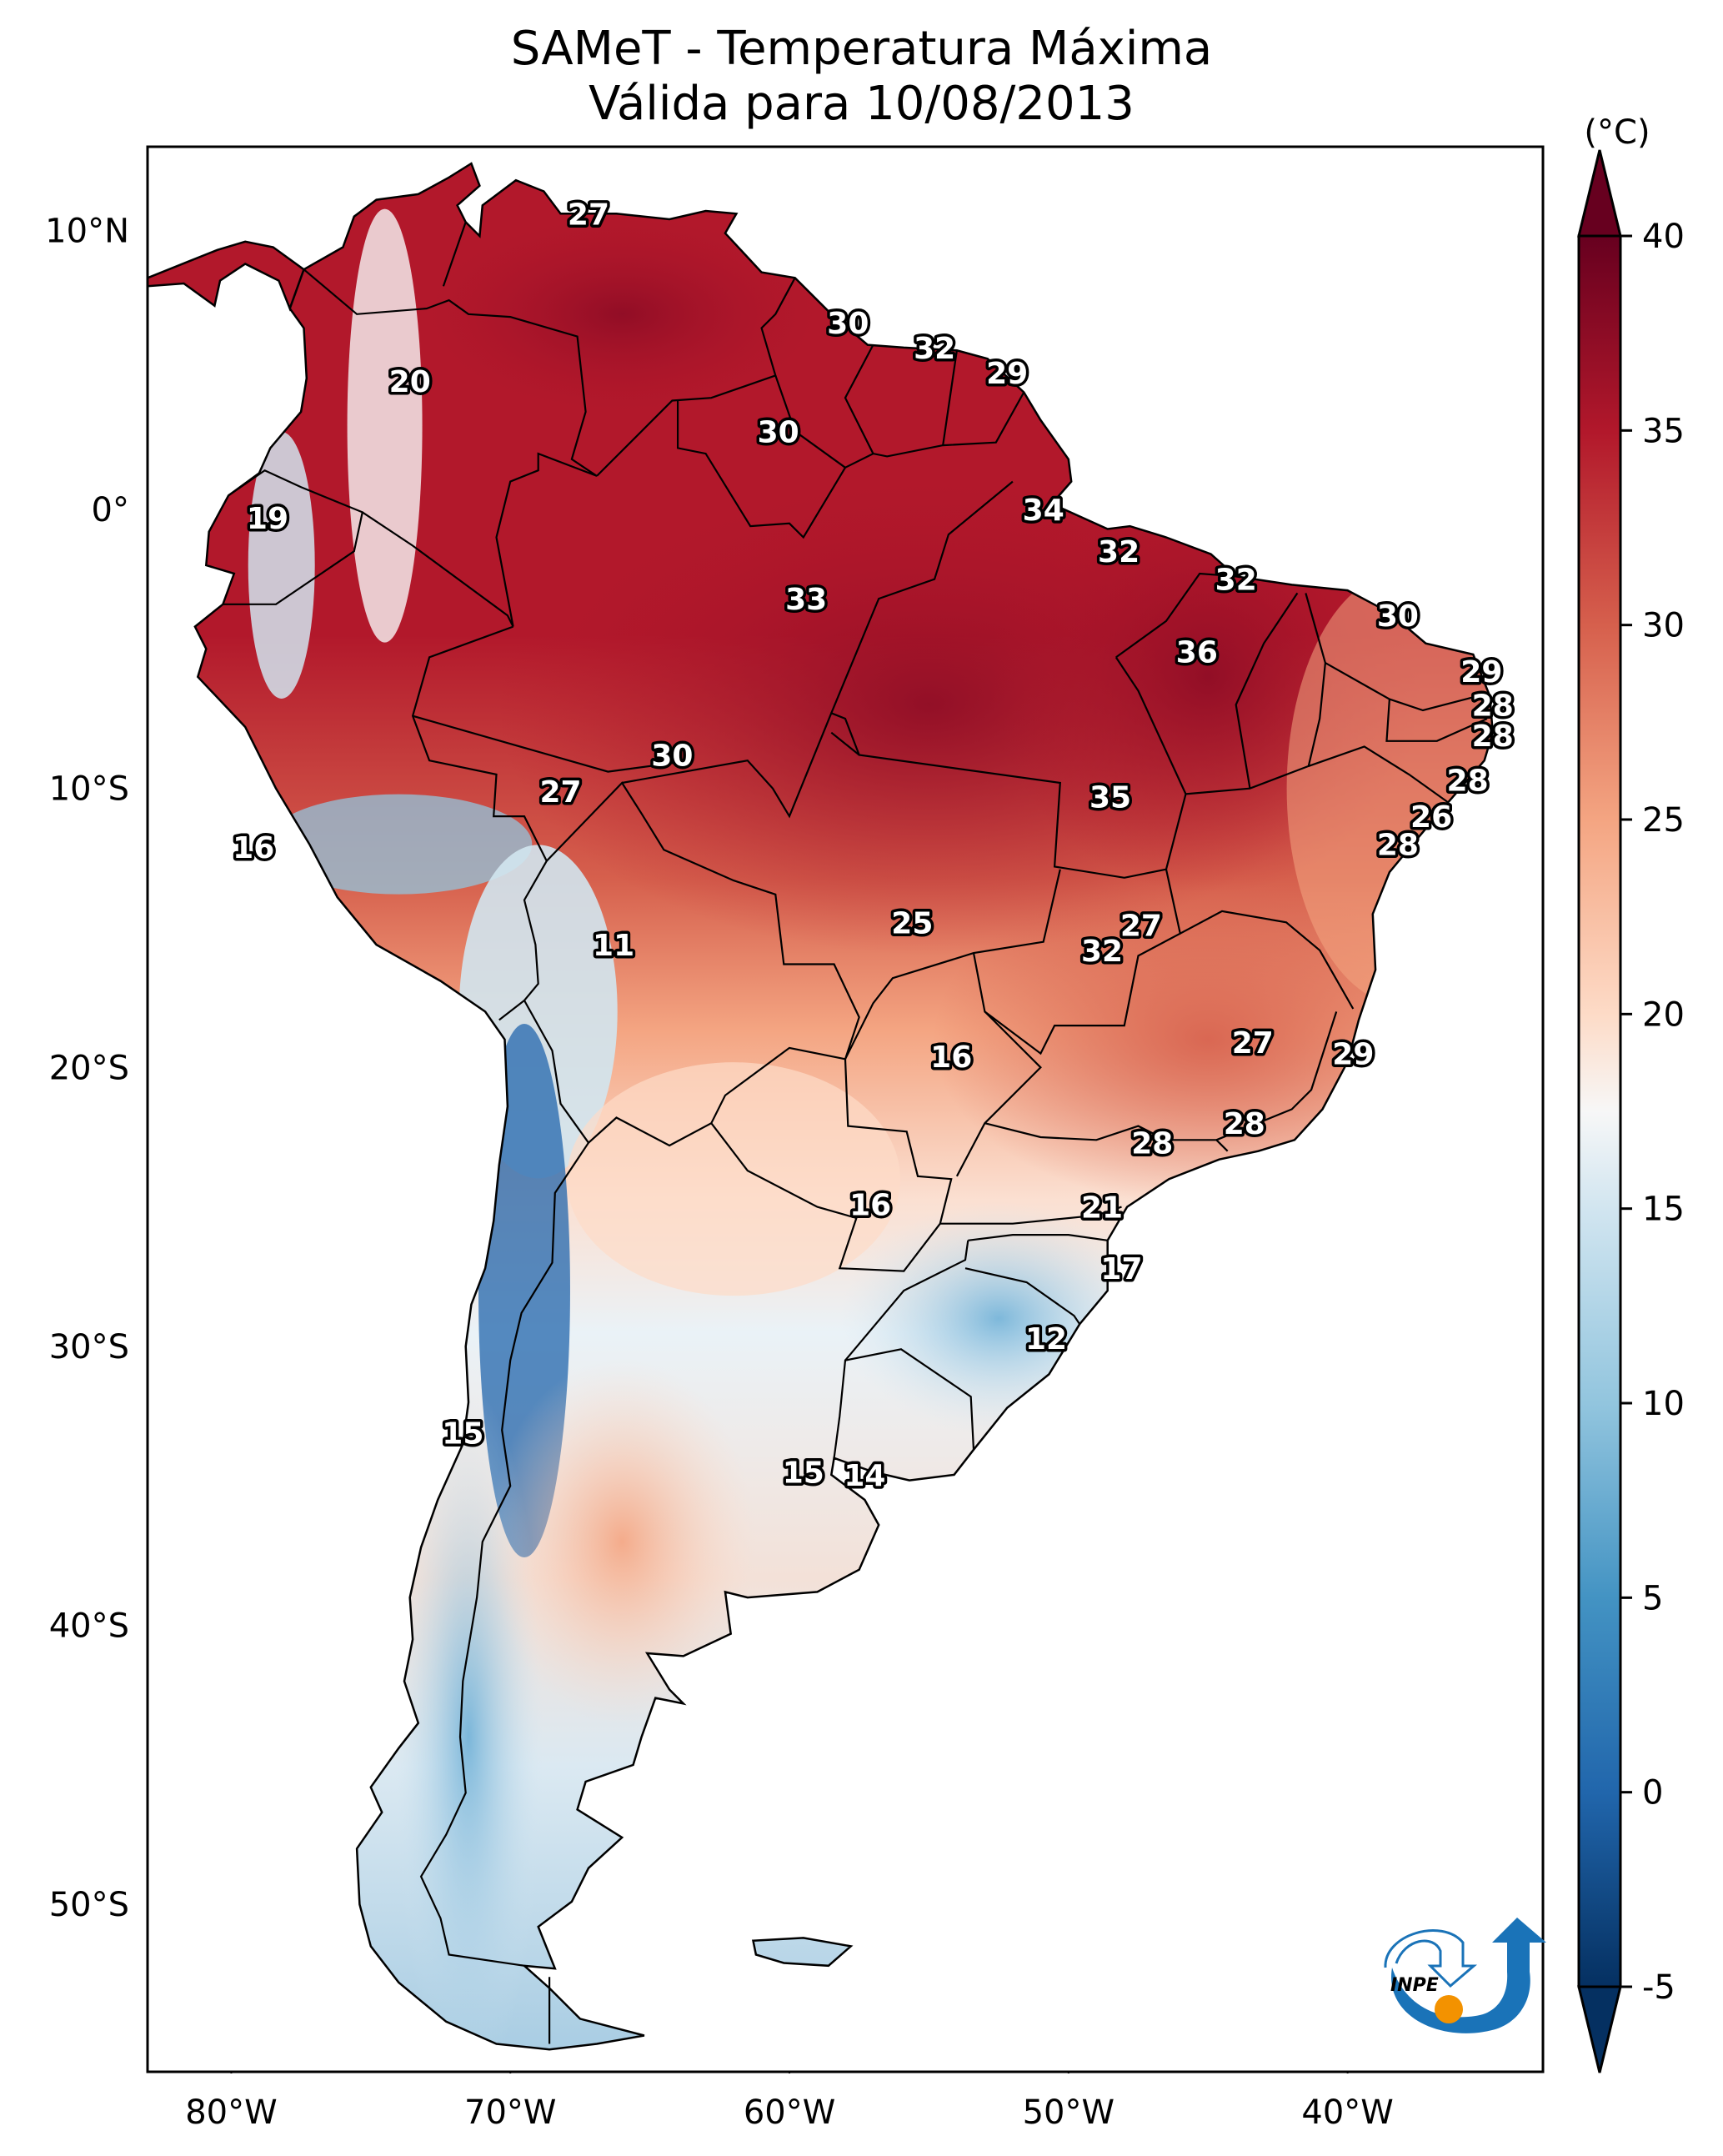 The height and width of the screenshot is (2156, 1723). I want to click on inpe-logo-text: INPE, so click(1414, 1986).